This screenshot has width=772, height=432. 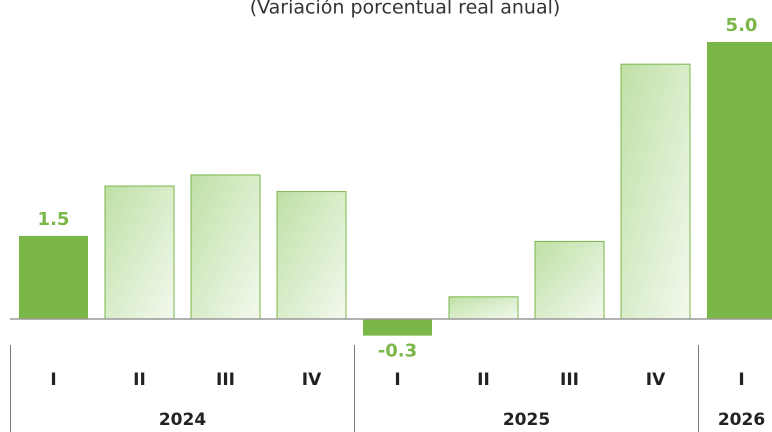 What do you see at coordinates (741, 420) in the screenshot?
I see `group-label: 2026` at bounding box center [741, 420].